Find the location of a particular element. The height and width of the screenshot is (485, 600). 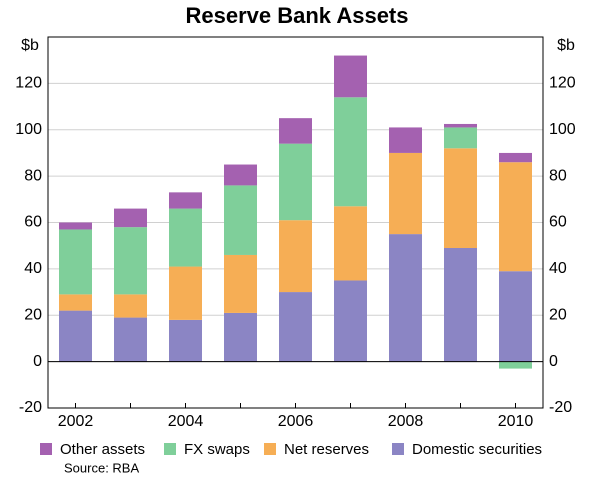

y2-tick-label: 120 is located at coordinates (562, 83).